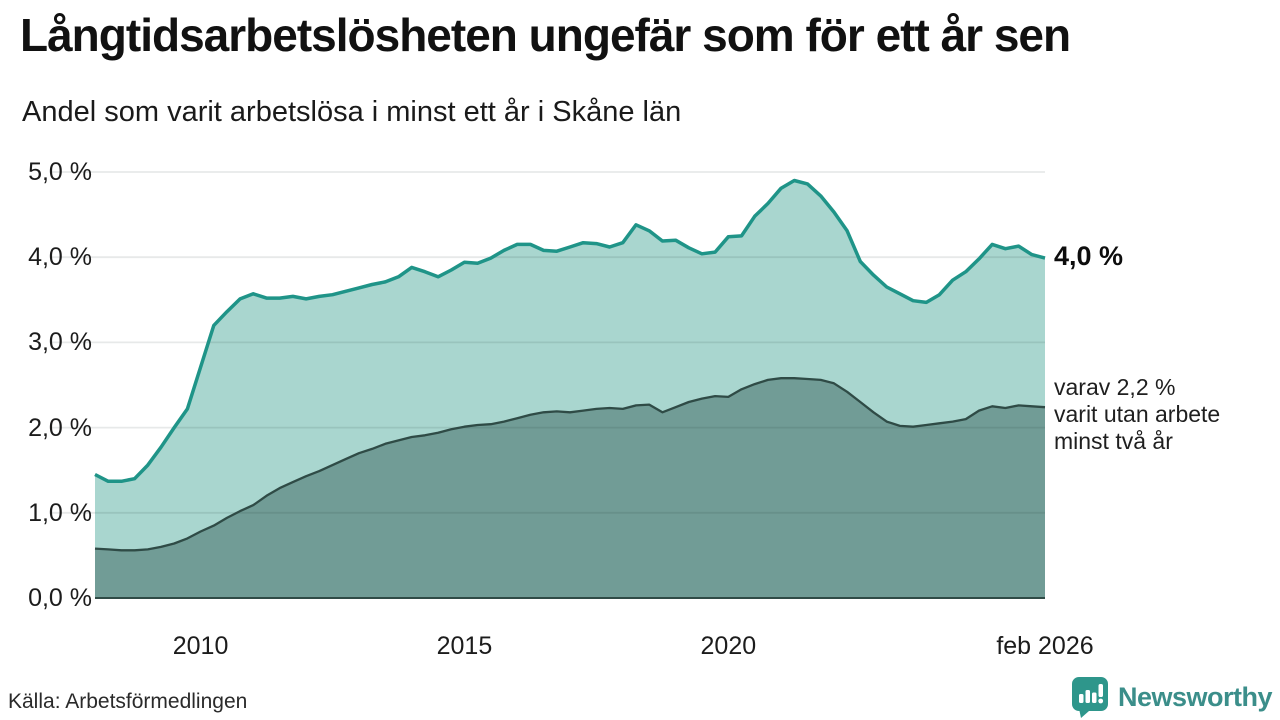  I want to click on brand-name: Newsworthy, so click(1195, 696).